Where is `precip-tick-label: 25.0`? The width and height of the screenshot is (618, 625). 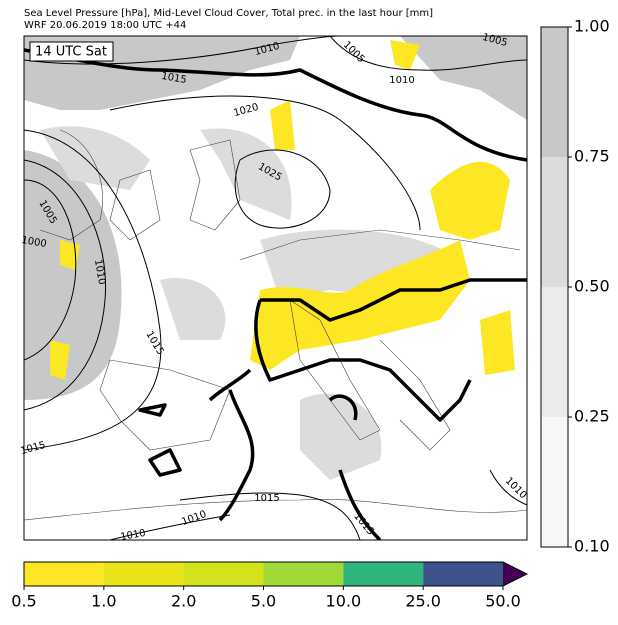 precip-tick-label: 25.0 is located at coordinates (423, 601).